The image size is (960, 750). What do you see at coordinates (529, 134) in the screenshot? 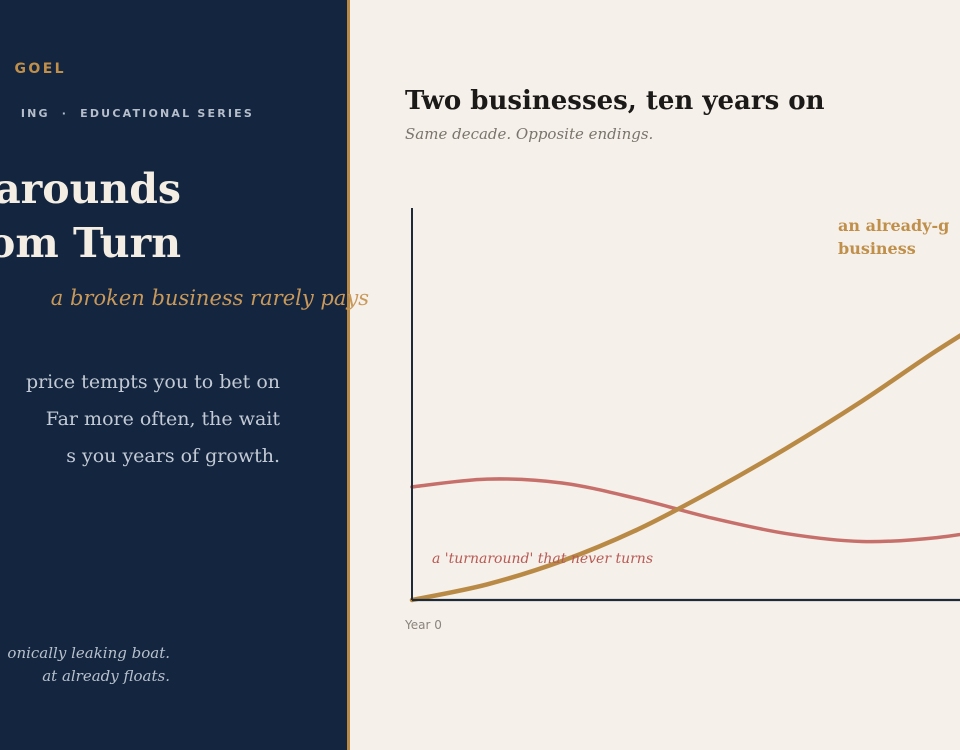
I see `chart-subtitle: Same decade. Opposite endings.` at bounding box center [529, 134].